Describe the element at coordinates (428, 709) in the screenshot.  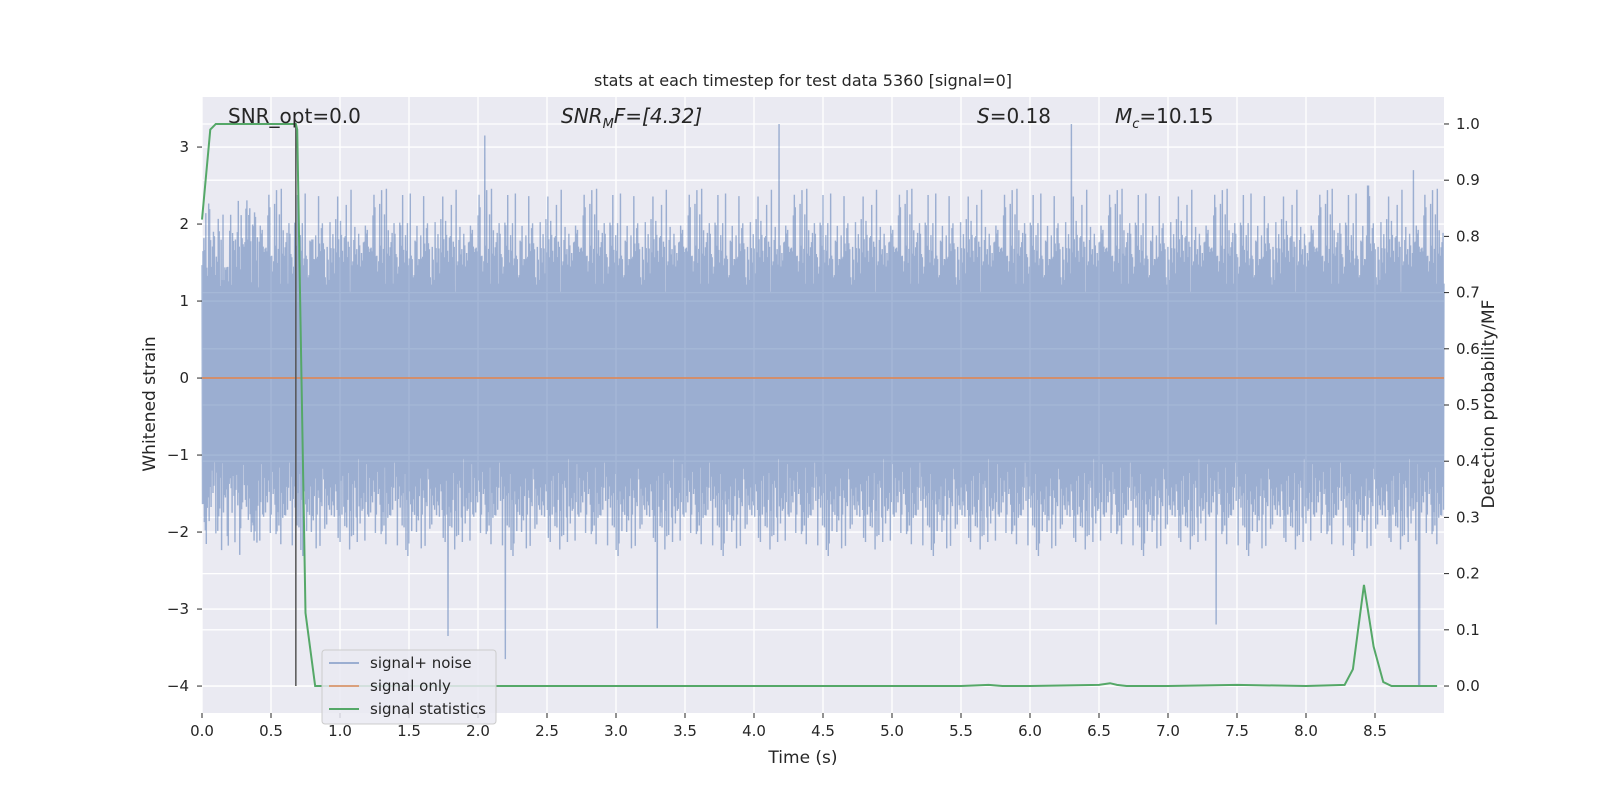
I see `legend-label-signal-statistics: signal statistics` at that location.